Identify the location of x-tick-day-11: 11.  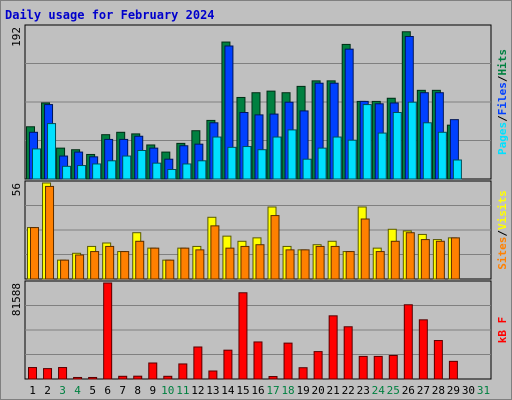
(182, 390).